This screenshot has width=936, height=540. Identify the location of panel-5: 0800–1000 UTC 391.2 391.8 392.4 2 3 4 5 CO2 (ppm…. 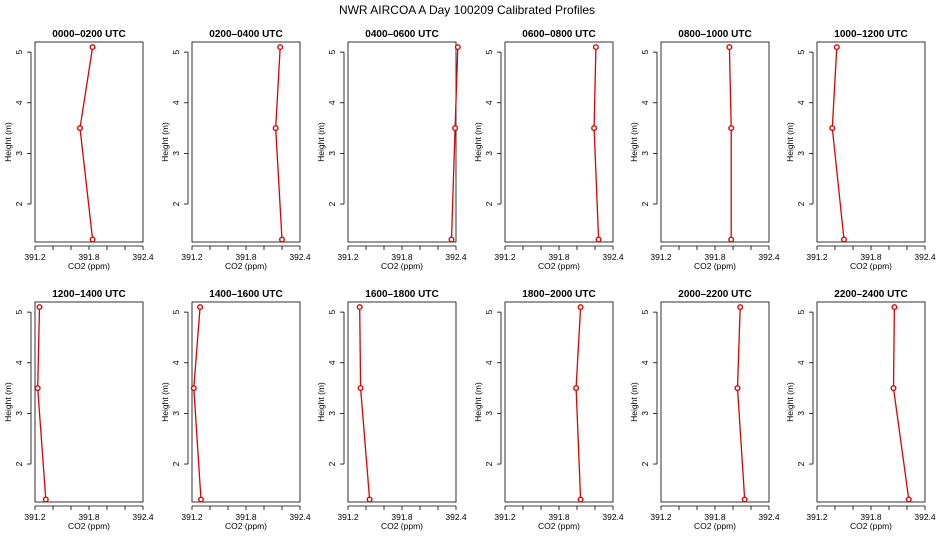
(704, 150).